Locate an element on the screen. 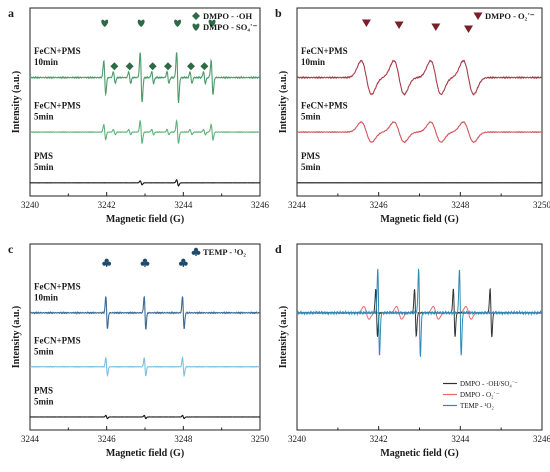  legend-label: DMPO - ·OH is located at coordinates (227, 16).